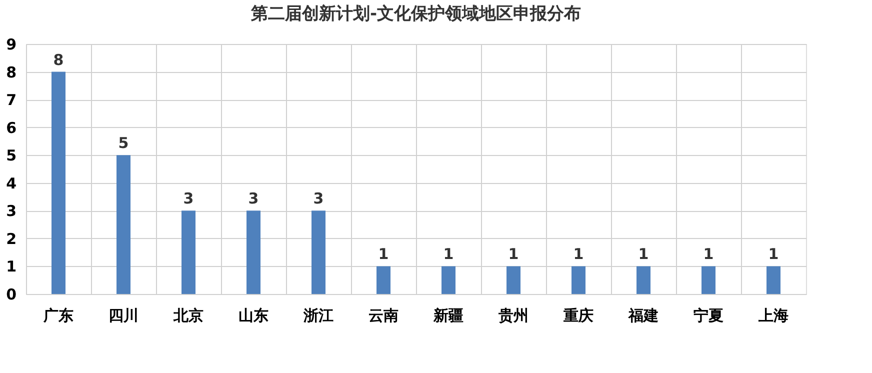 This screenshot has height=373, width=872. Describe the element at coordinates (123, 143) in the screenshot. I see `data-label: 5` at that location.